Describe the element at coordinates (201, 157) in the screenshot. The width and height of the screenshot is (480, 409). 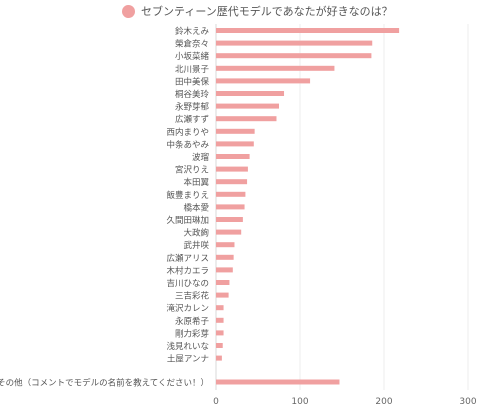
I see `y-tick-label: 波瑠` at that location.